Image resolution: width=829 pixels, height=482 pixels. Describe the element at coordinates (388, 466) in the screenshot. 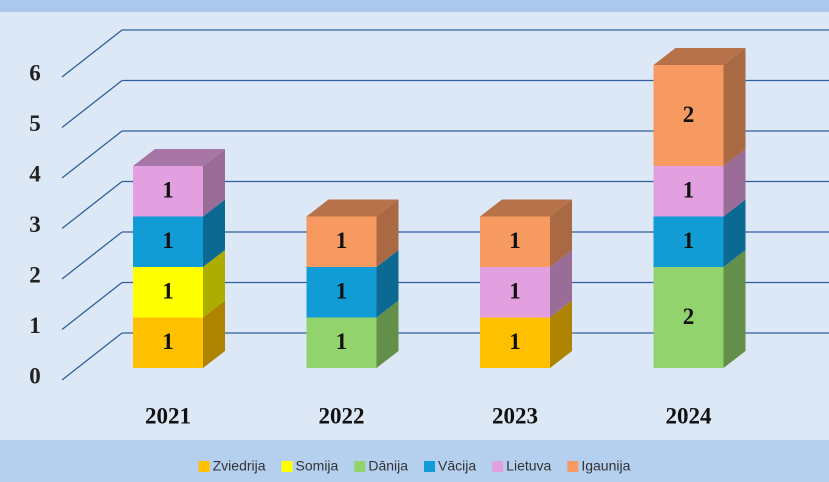

I see `legend-label: Dānija` at that location.